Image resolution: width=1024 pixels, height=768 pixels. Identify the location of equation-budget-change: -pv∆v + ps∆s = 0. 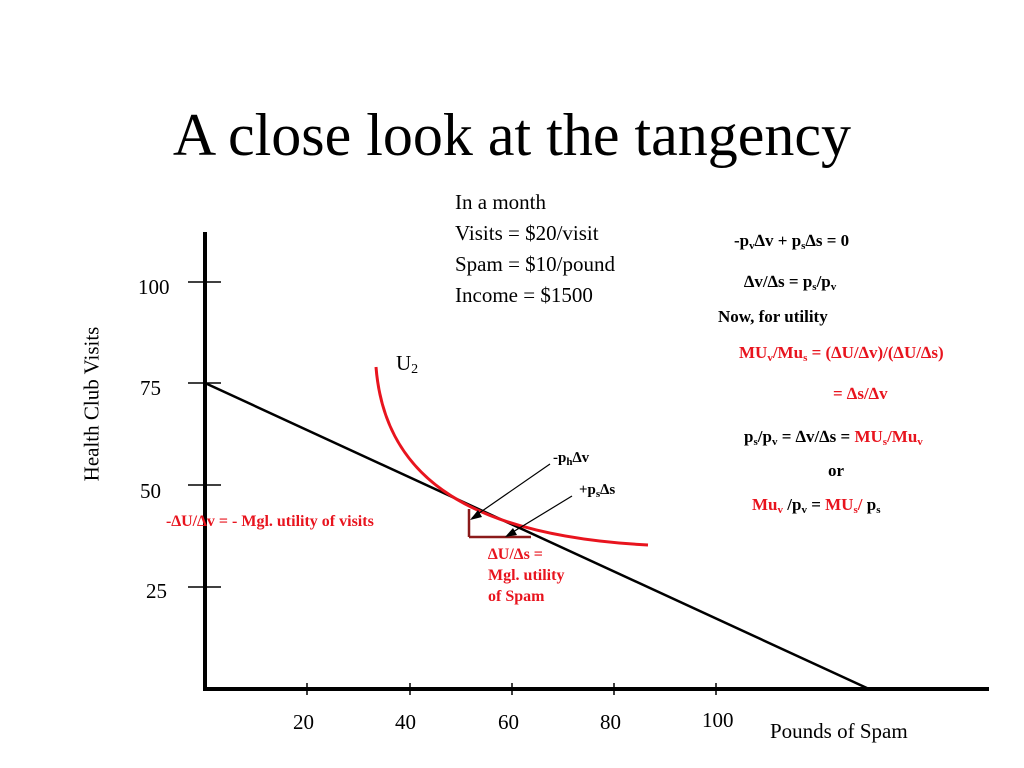
(792, 241).